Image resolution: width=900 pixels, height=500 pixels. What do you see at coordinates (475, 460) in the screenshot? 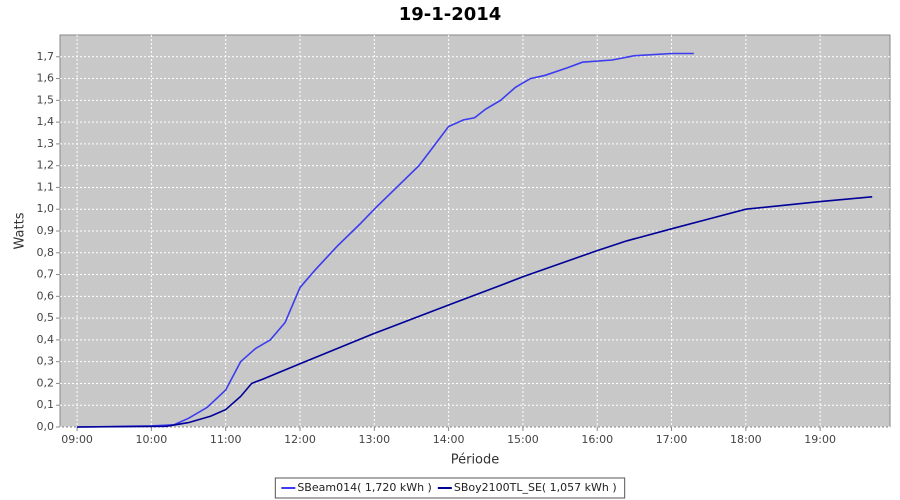
I see `x-axis-label: Période` at bounding box center [475, 460].